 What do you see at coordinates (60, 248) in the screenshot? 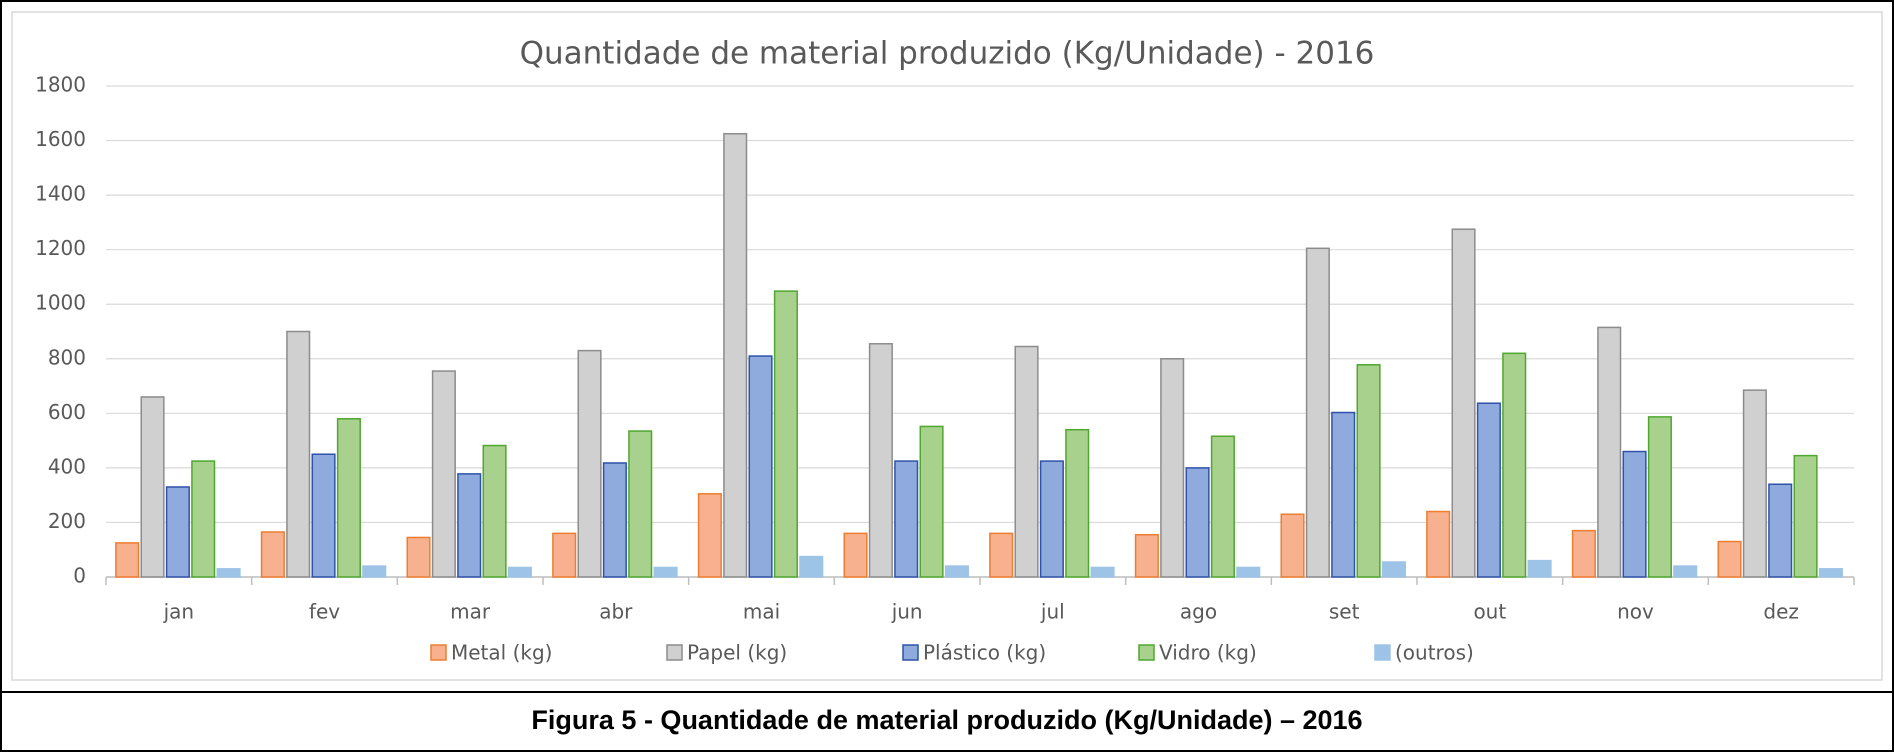
I see `y-tick-label: 1200` at bounding box center [60, 248].